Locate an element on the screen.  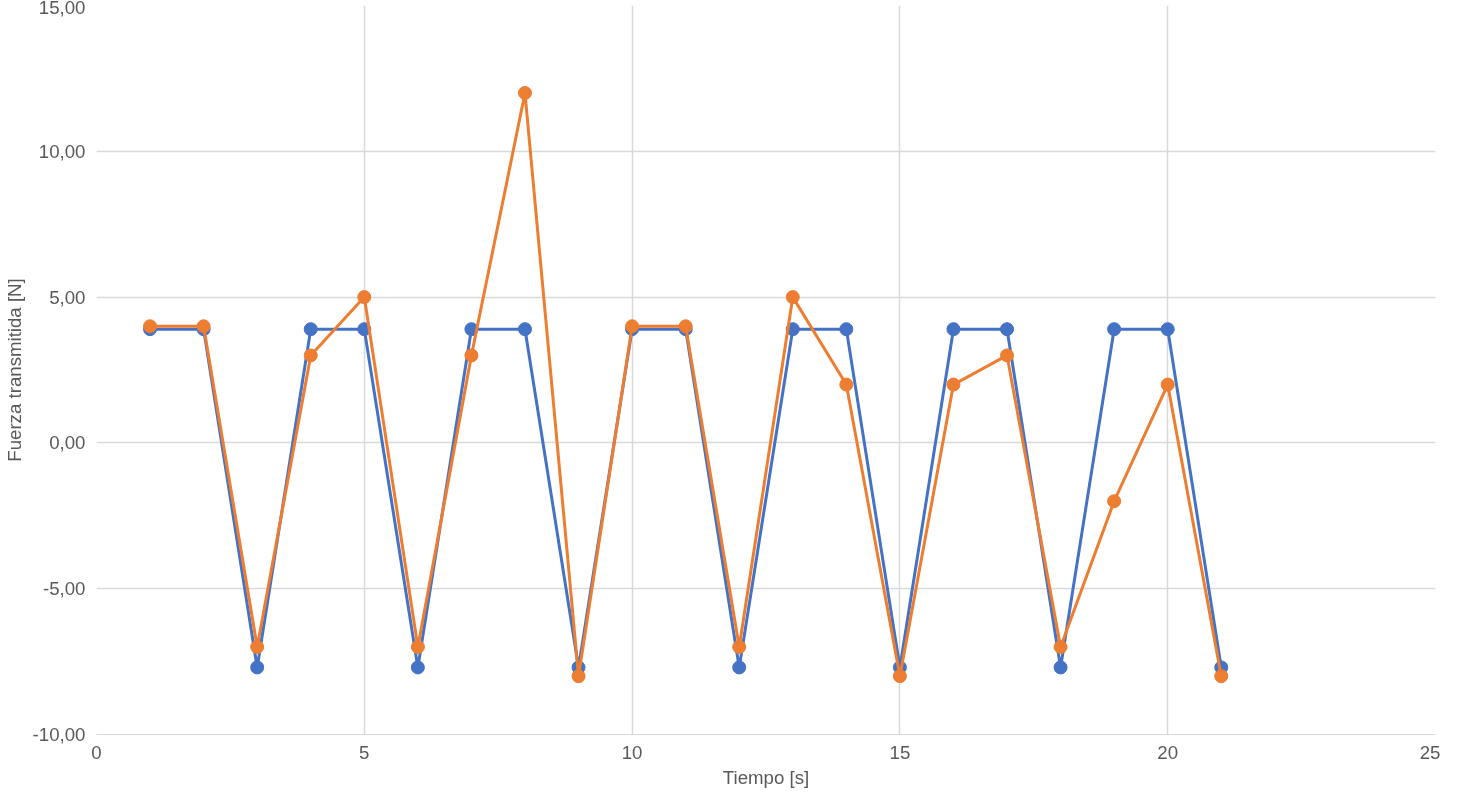
y-tick-label: -5,00 is located at coordinates (64, 589).